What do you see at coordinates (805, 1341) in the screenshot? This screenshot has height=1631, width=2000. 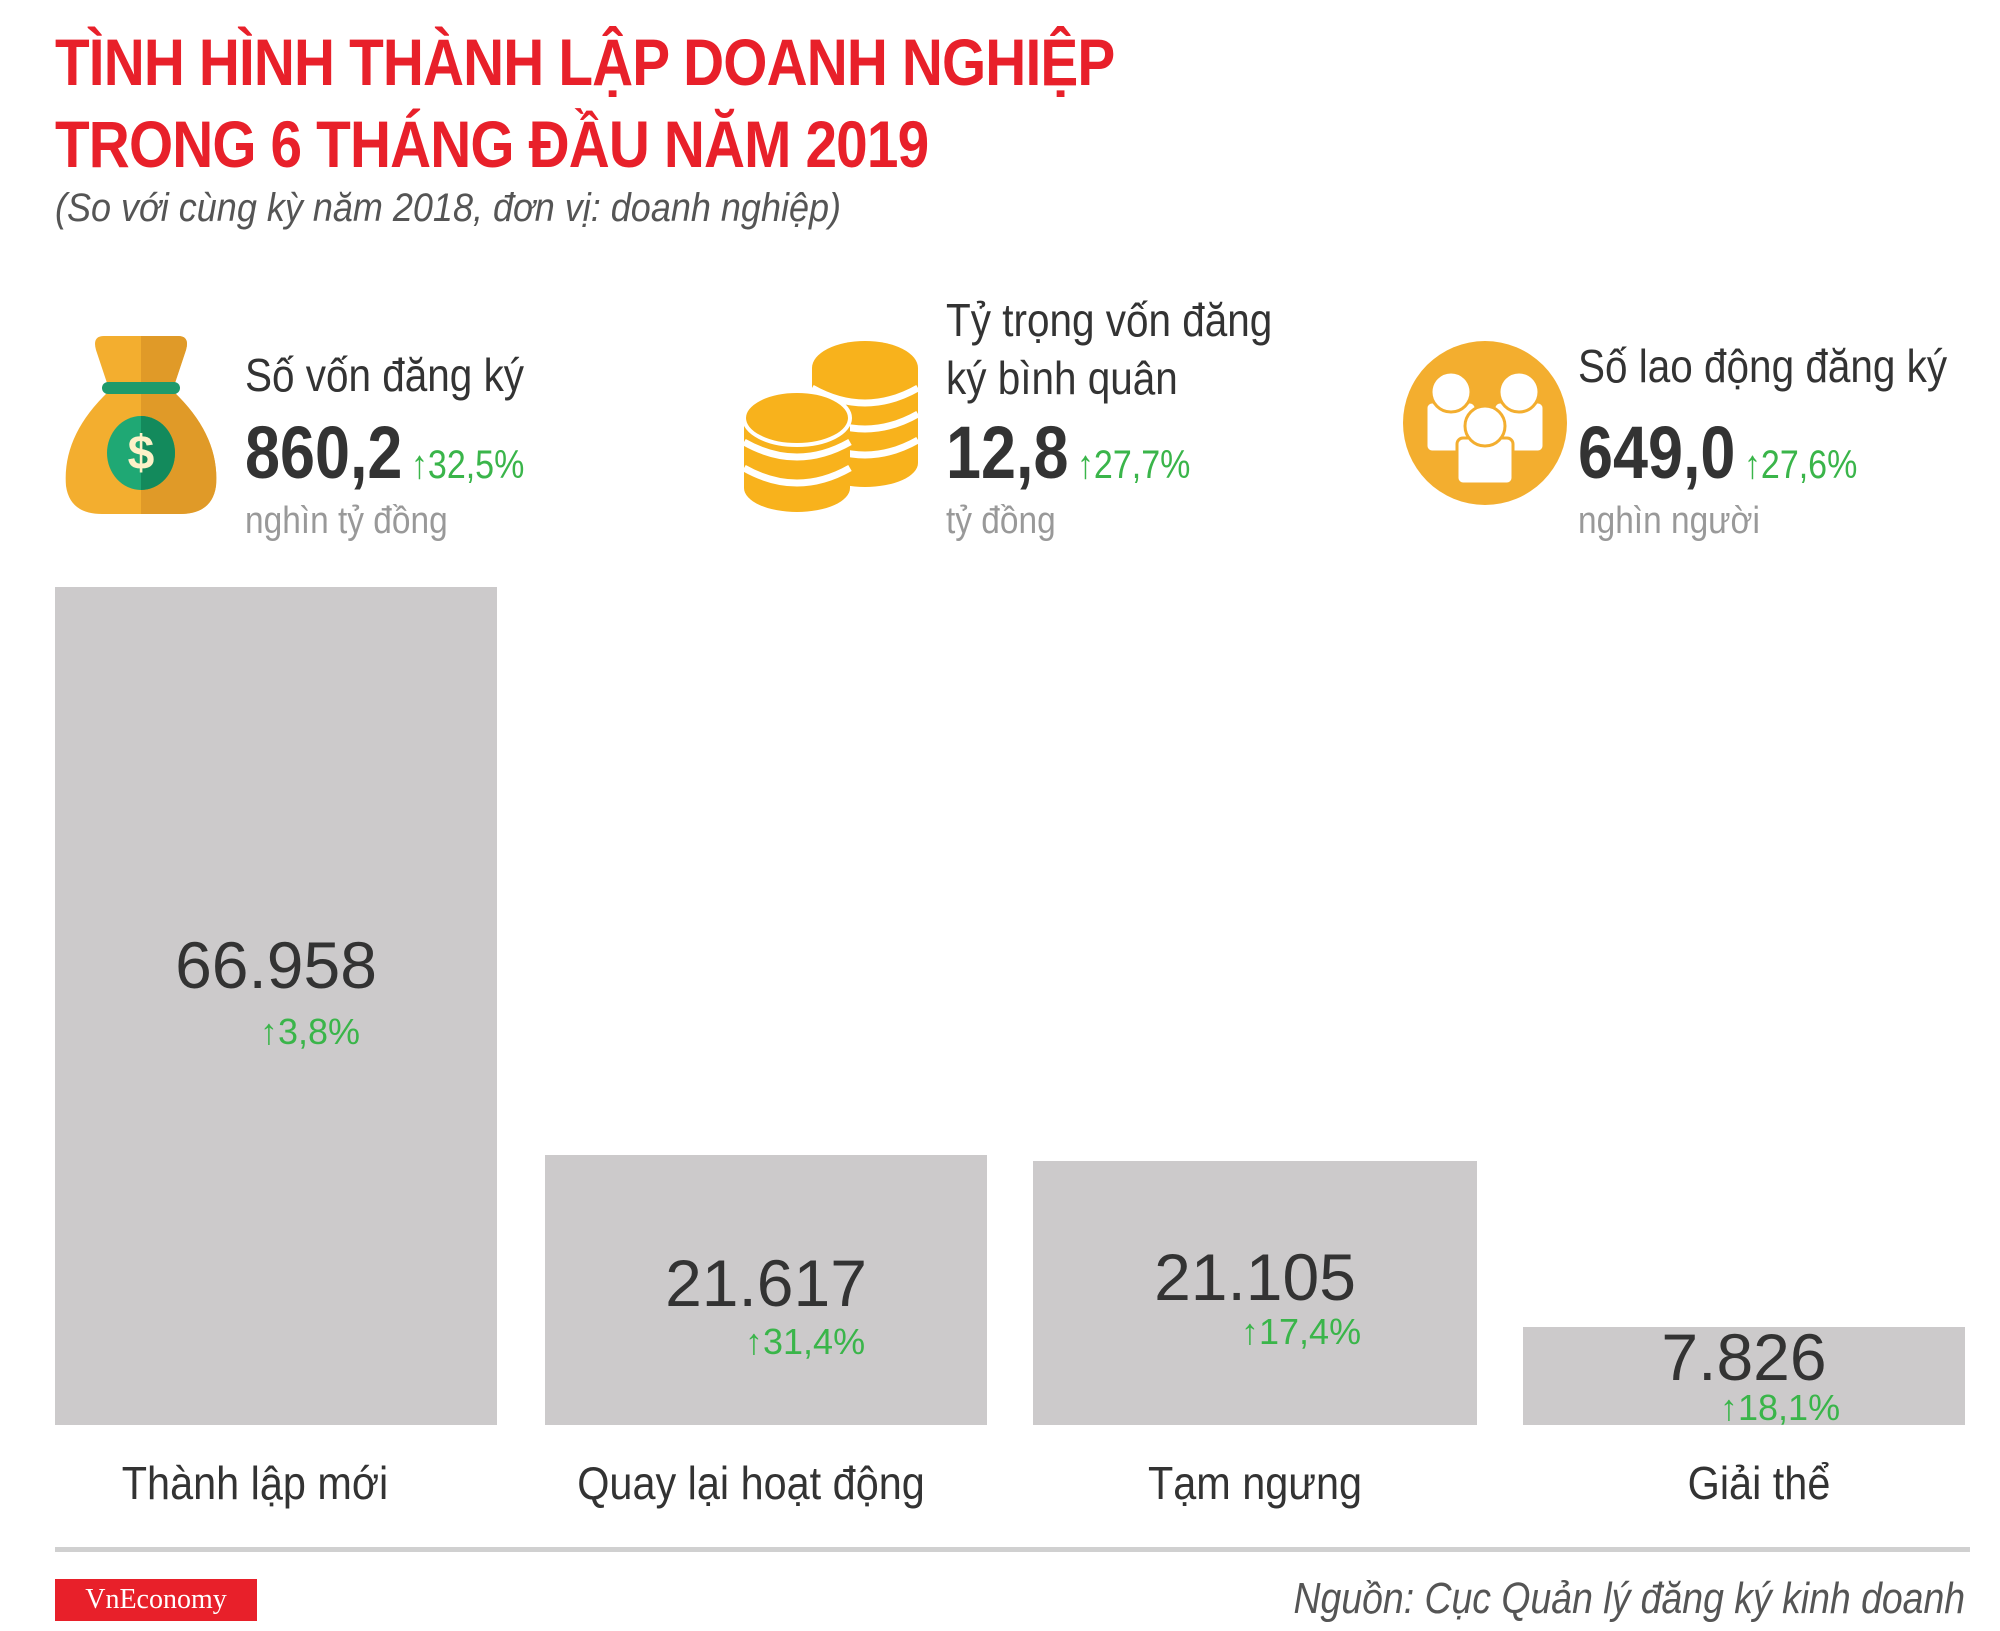 I see `bar-change: ↑31,4%` at bounding box center [805, 1341].